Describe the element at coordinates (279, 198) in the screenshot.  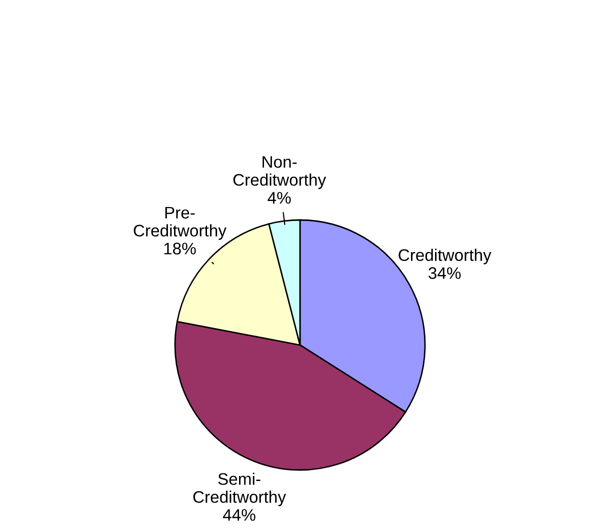
I see `data-label: 4%` at that location.